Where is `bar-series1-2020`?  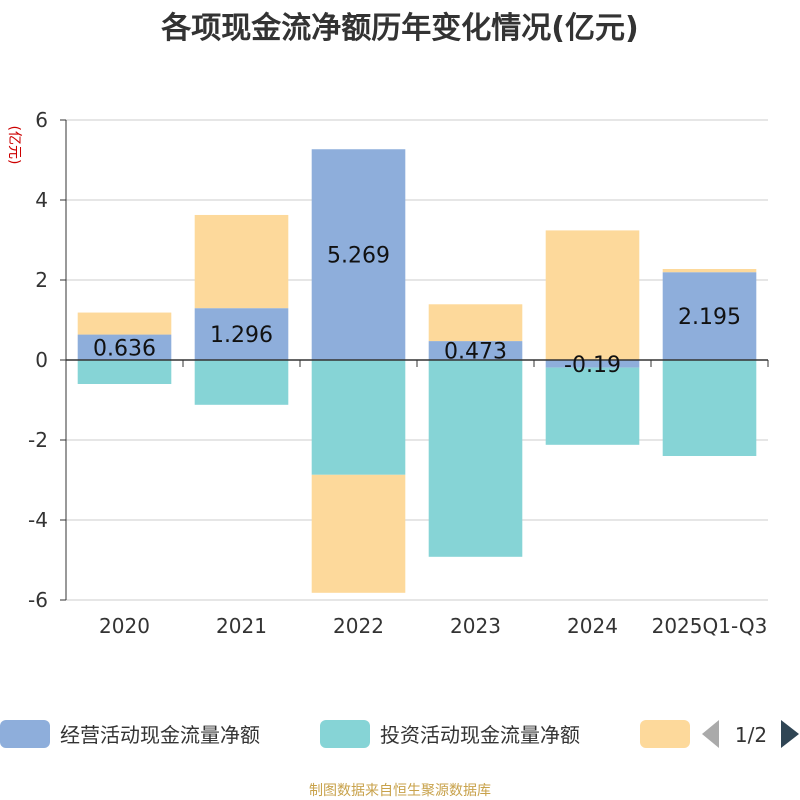
bar-series1-2020 is located at coordinates (124, 372).